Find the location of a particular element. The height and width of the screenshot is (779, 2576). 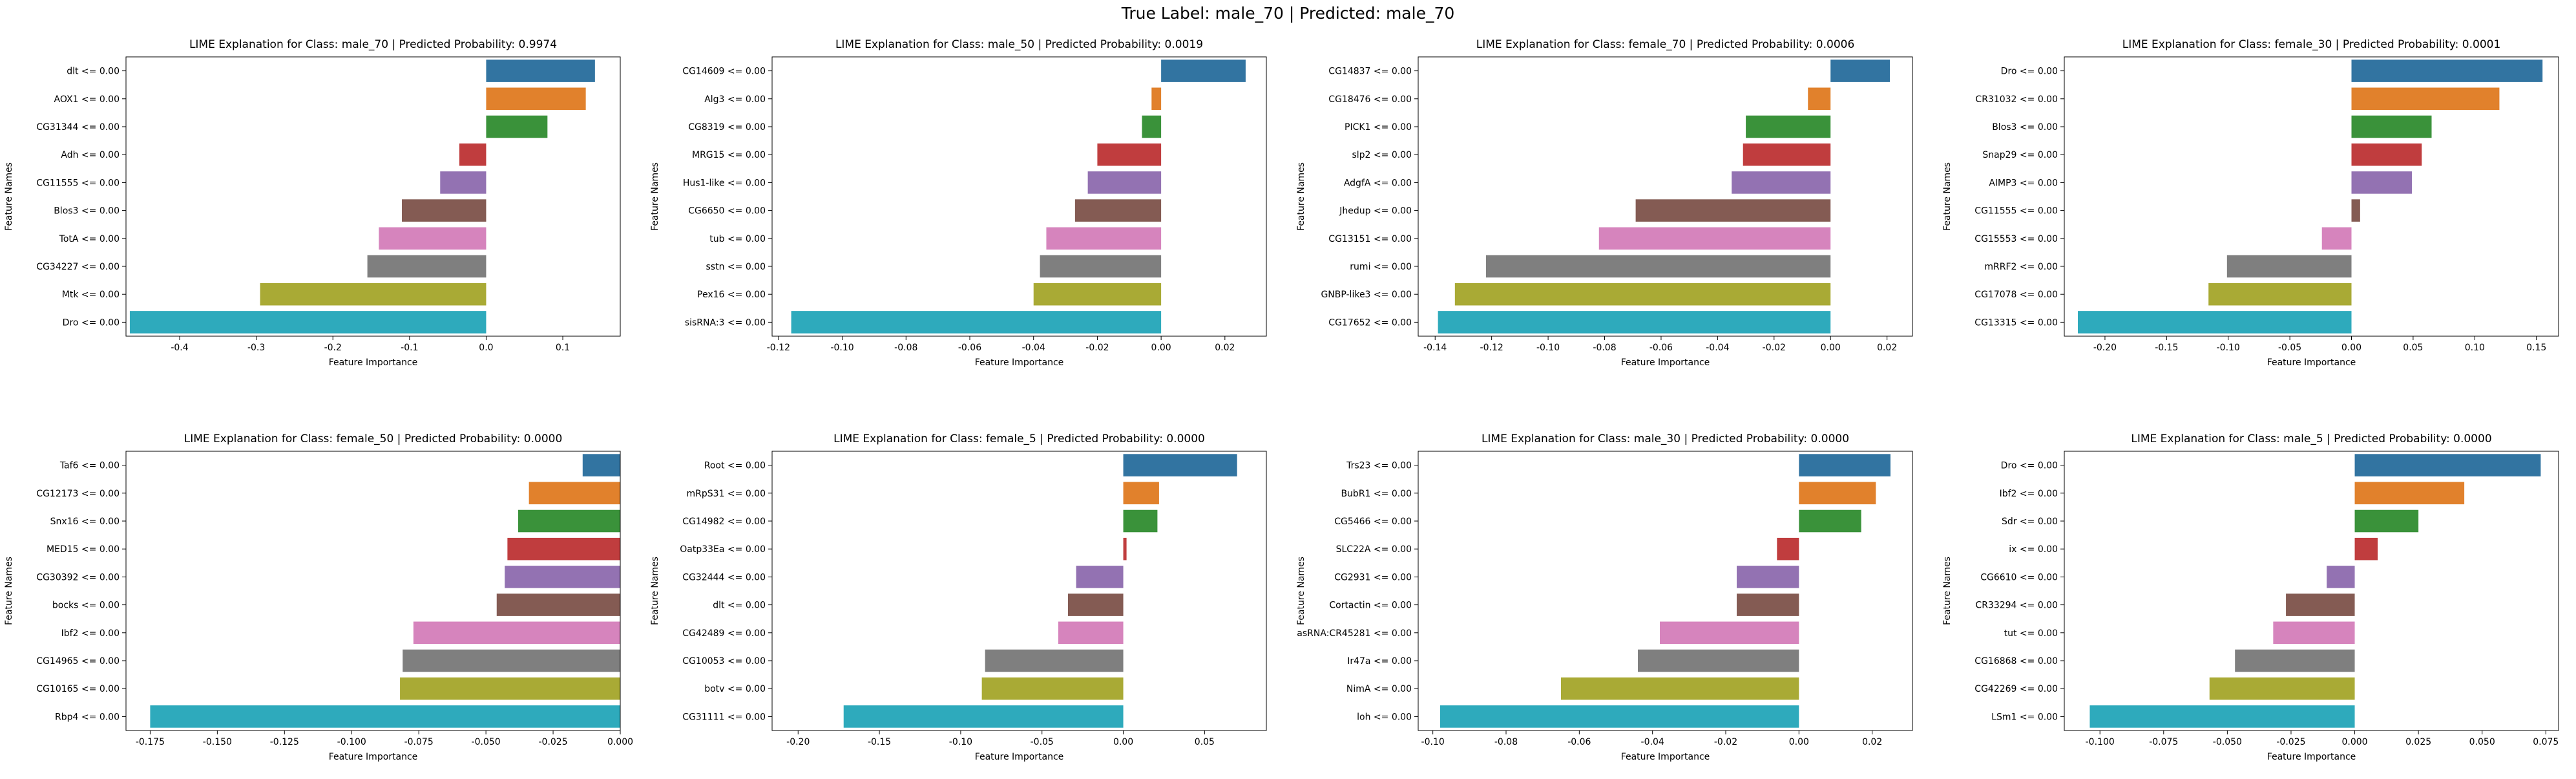

y-tick-label: bocks <= 0.00 is located at coordinates (86, 606).